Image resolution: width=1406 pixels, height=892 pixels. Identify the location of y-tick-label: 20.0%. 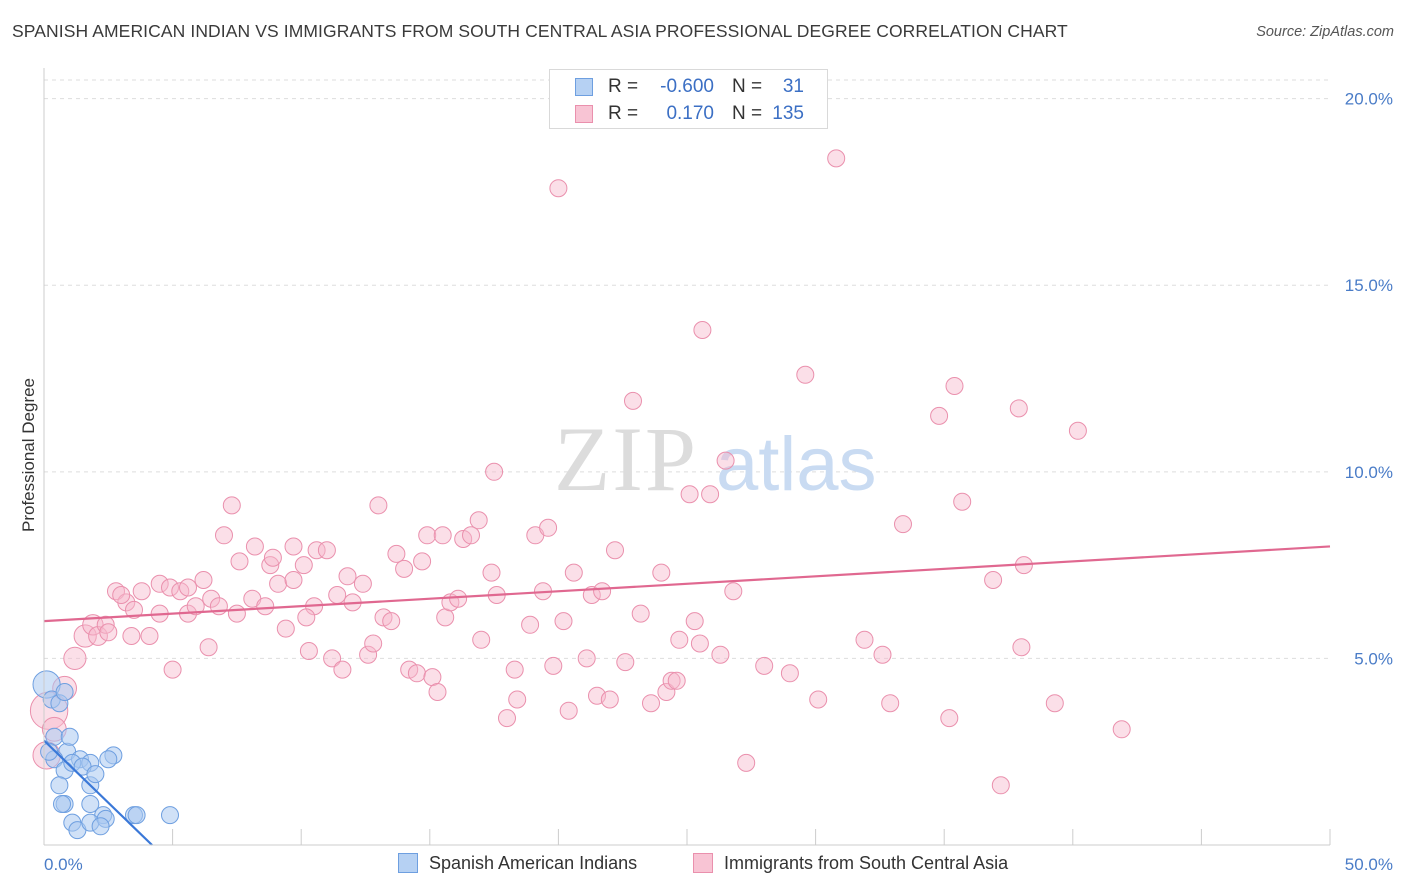
(1369, 99).